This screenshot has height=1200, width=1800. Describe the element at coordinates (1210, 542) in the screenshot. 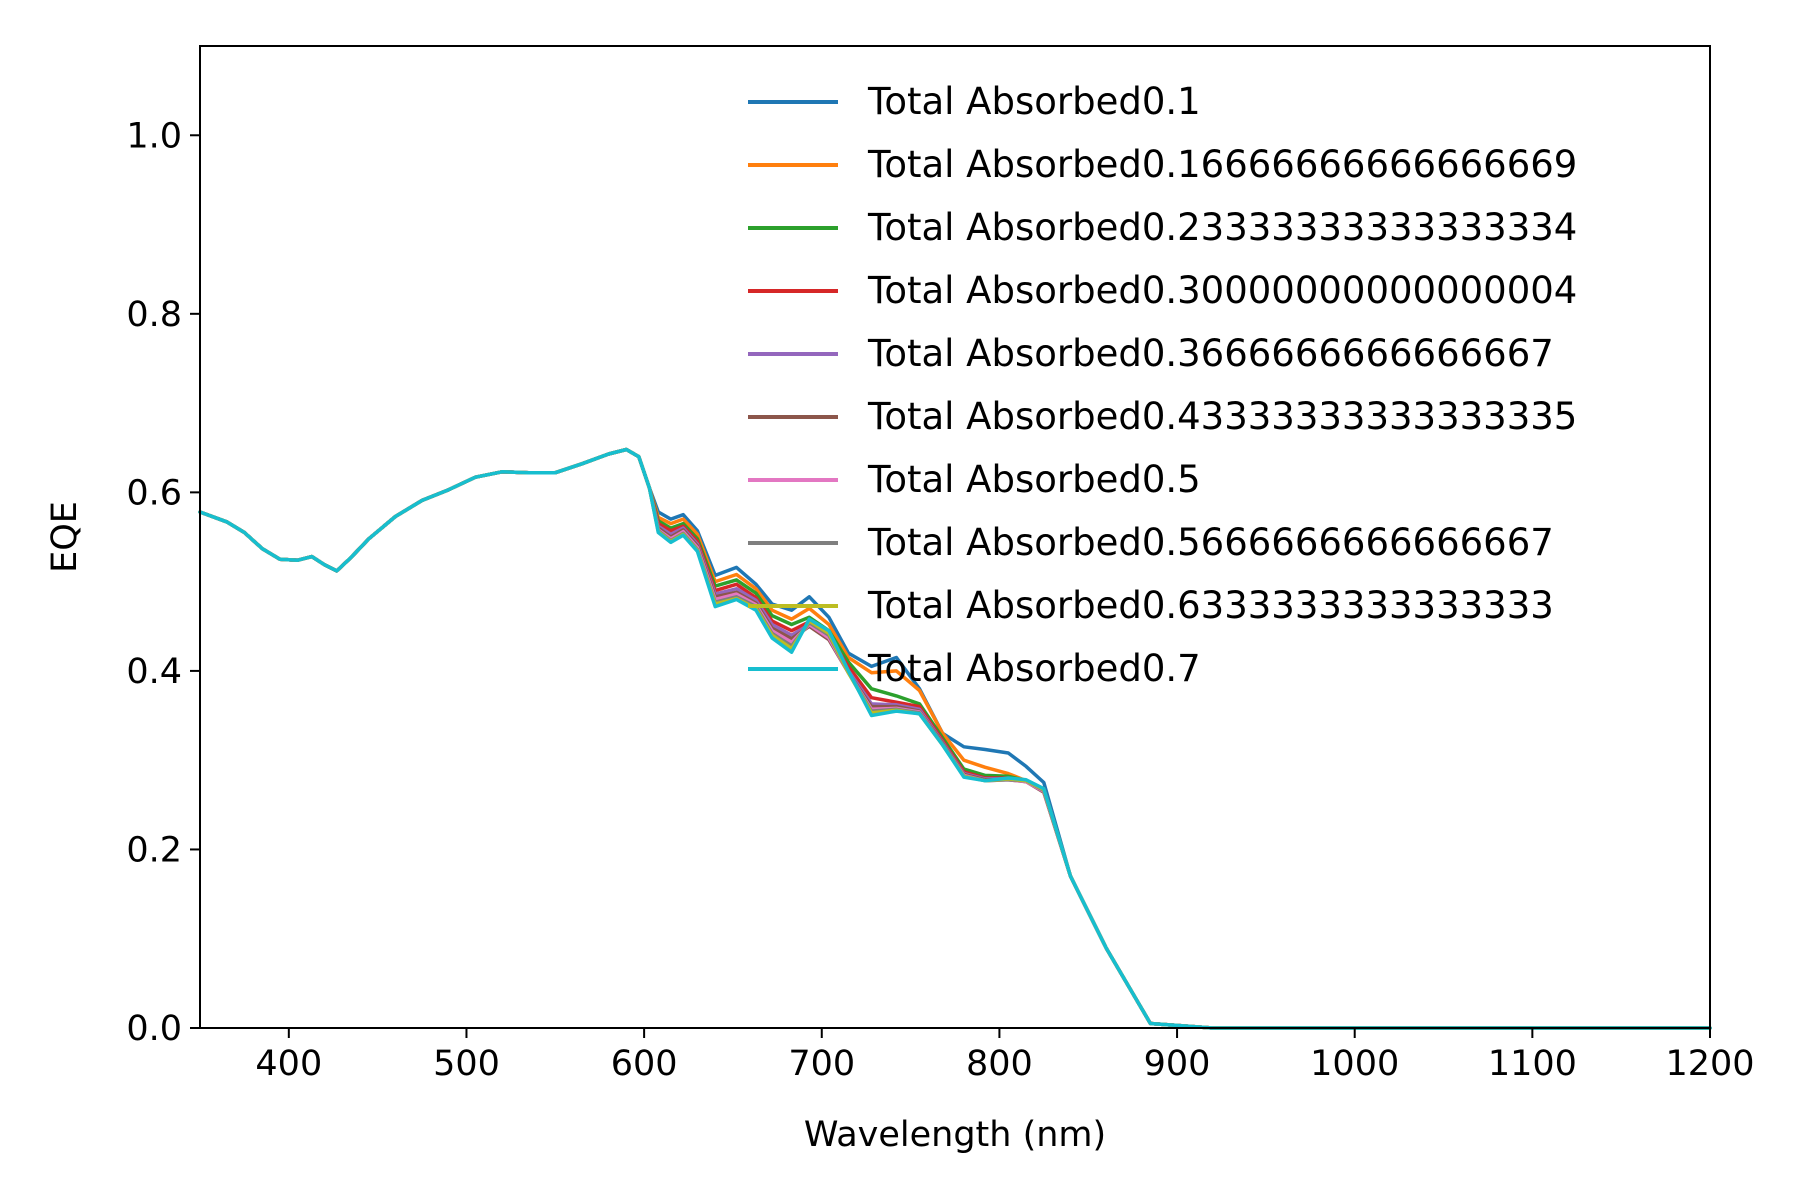

I see `legend-label-8: Total Absorbed0.5666666666666667` at that location.